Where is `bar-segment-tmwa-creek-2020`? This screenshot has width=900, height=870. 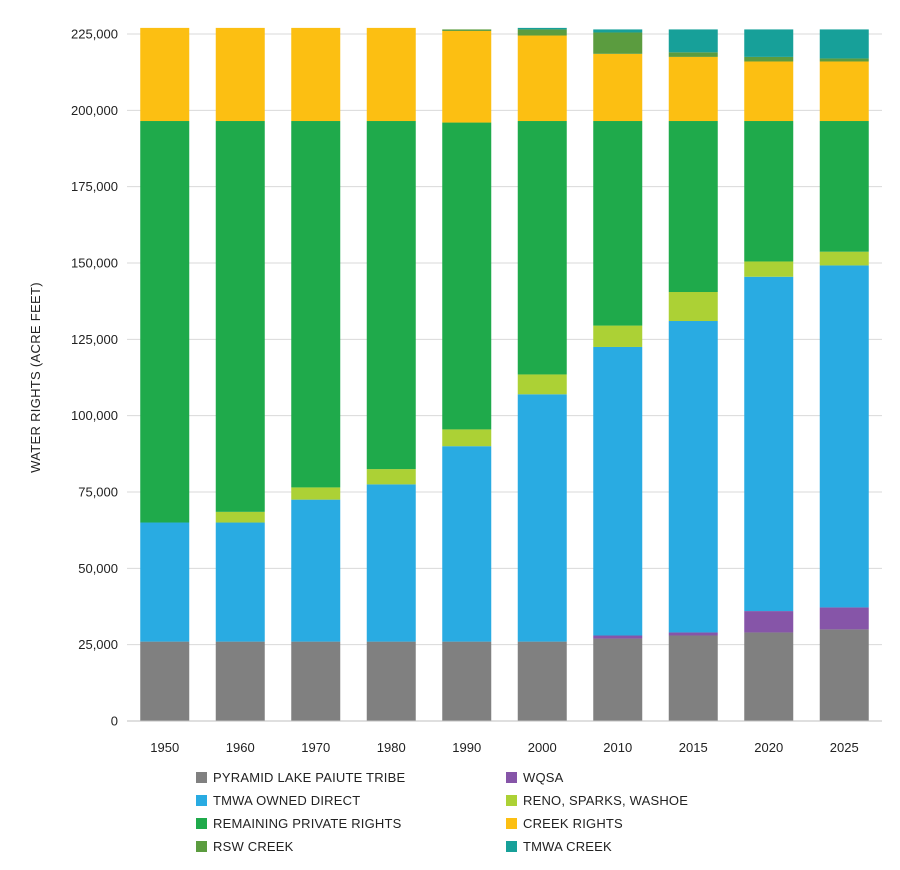 bar-segment-tmwa-creek-2020 is located at coordinates (769, 43).